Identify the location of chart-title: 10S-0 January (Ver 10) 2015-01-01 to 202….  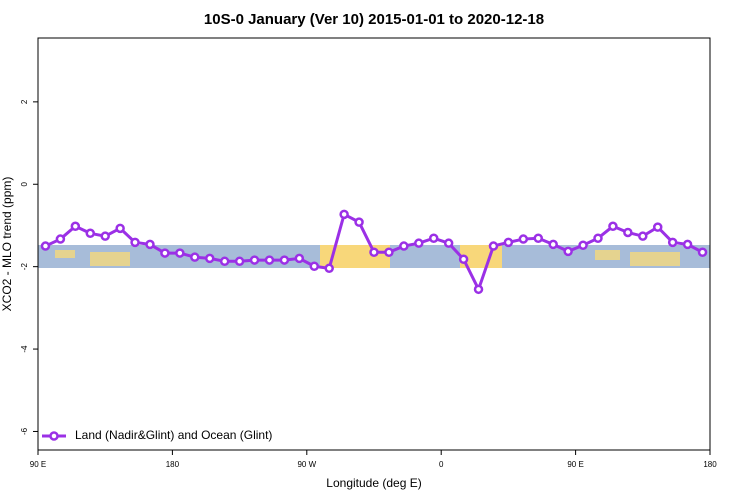
(374, 19).